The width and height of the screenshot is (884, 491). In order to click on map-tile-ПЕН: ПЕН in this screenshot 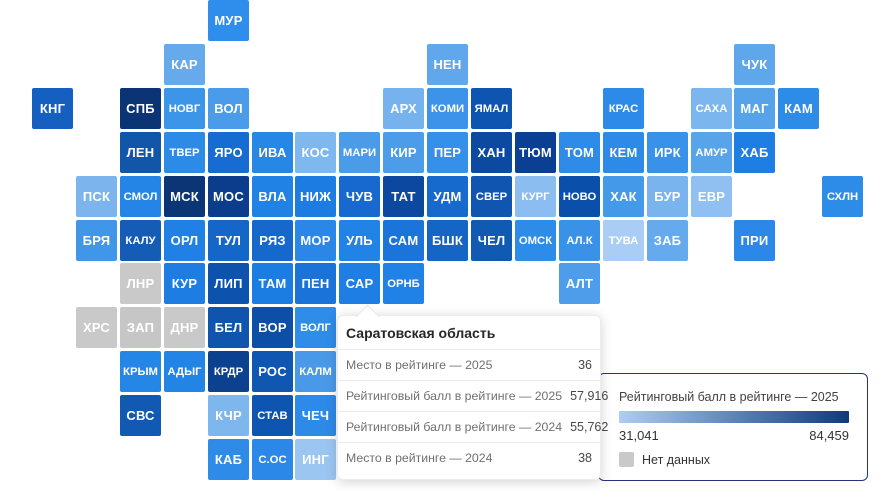, I will do `click(315, 283)`.